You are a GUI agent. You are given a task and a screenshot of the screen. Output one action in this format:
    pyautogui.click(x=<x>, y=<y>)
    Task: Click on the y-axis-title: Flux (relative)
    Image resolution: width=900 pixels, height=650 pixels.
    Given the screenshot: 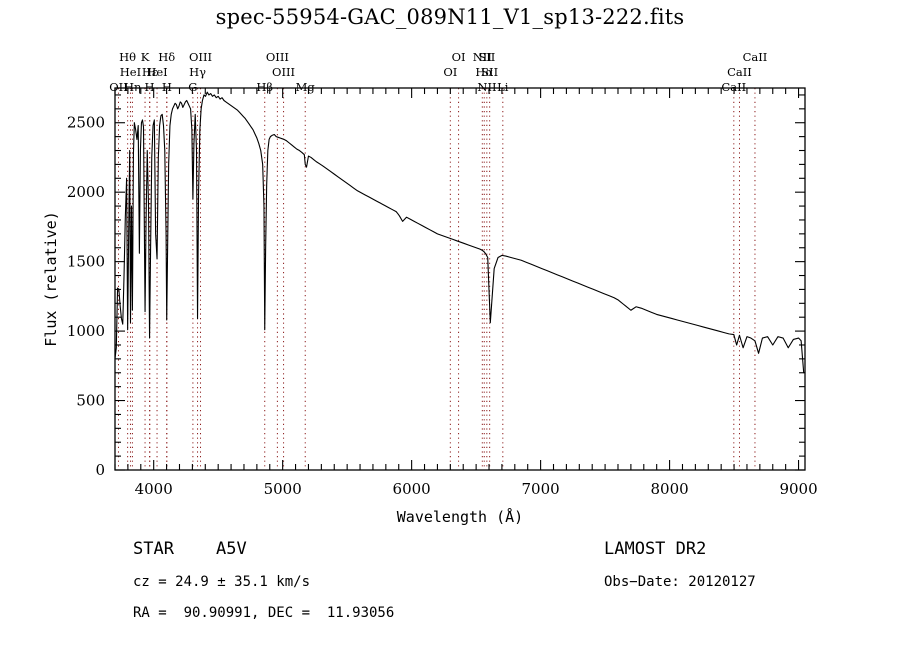 What is the action you would take?
    pyautogui.click(x=51, y=278)
    